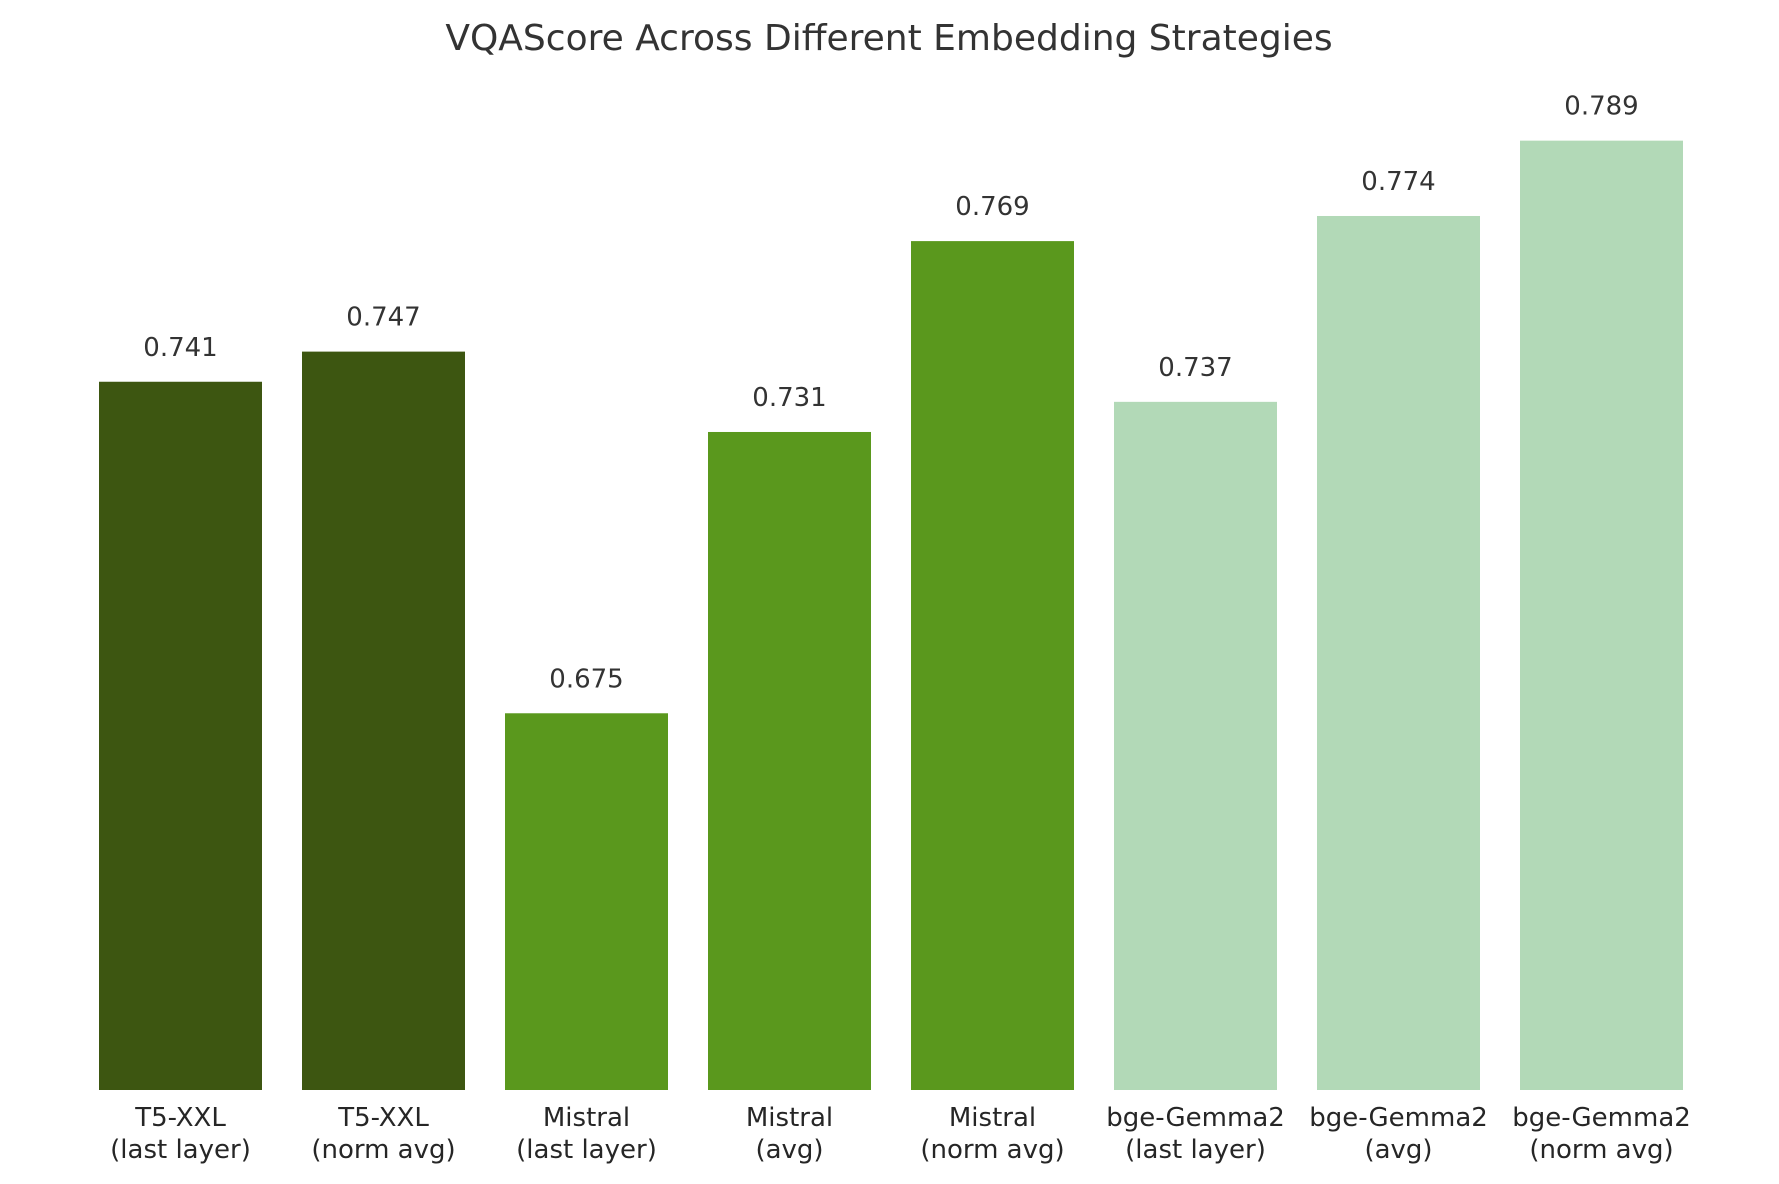  Describe the element at coordinates (383, 318) in the screenshot. I see `value-label: 0.747` at that location.